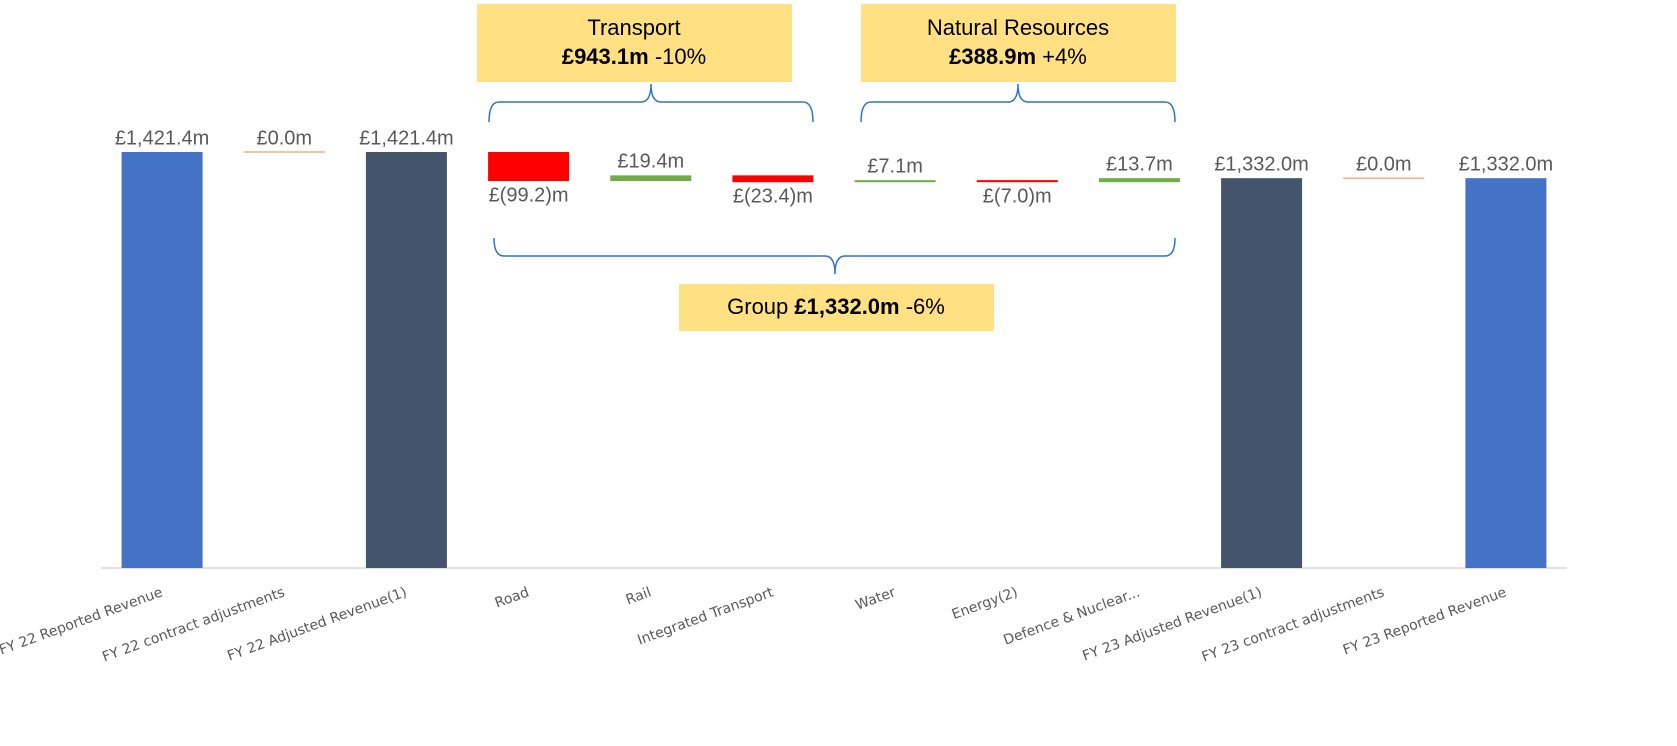 The image size is (1677, 746). I want to click on value-label: £7.1m, so click(895, 166).